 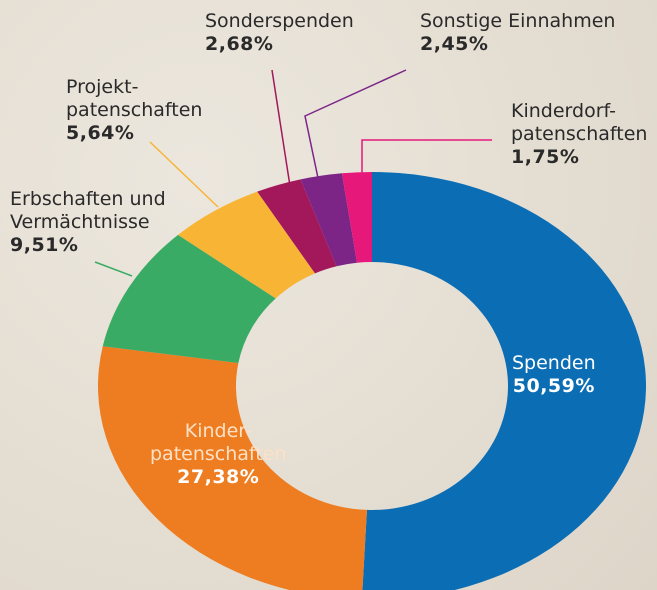 What do you see at coordinates (579, 122) in the screenshot?
I see `category-name: Kinderdorf- patenschaften` at bounding box center [579, 122].